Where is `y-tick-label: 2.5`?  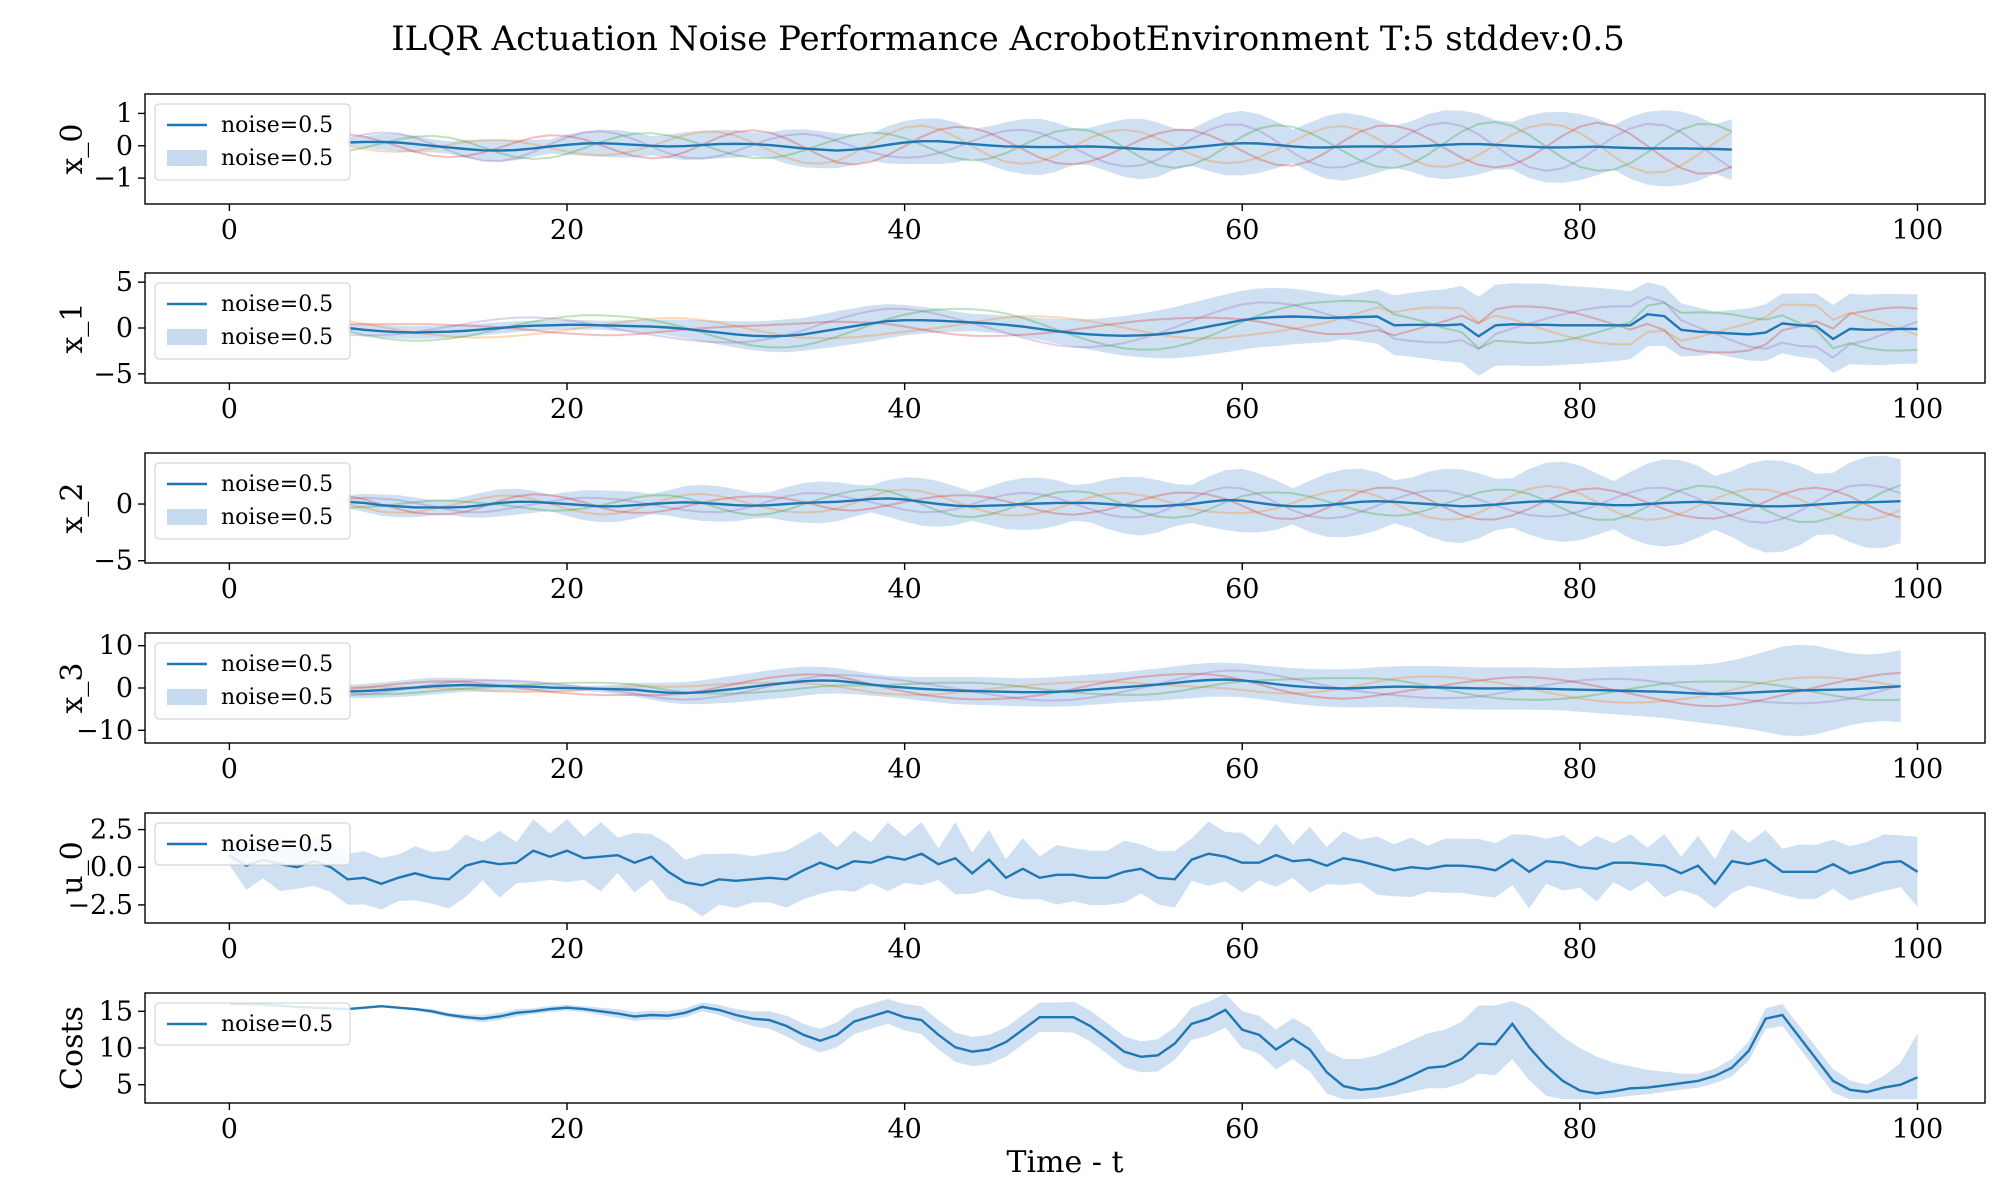 y-tick-label: 2.5 is located at coordinates (111, 830).